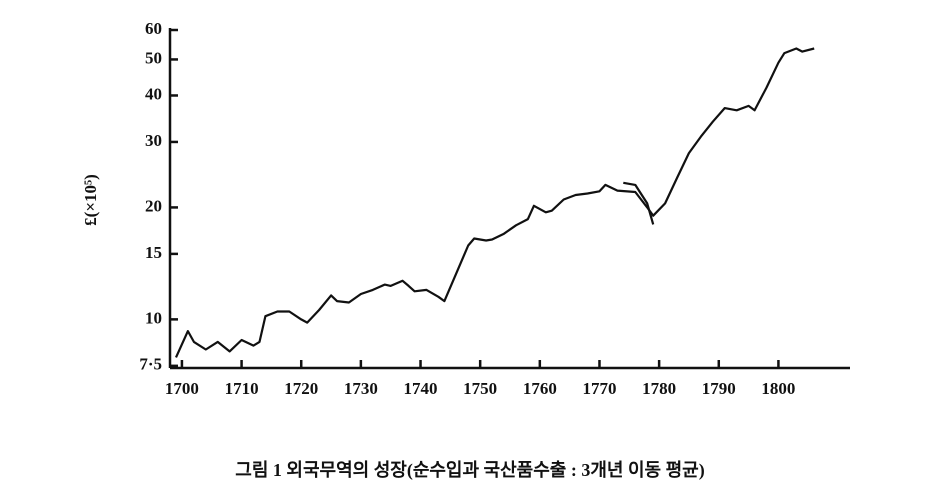 The height and width of the screenshot is (500, 941). What do you see at coordinates (153, 252) in the screenshot?
I see `y-tick-label: 15` at bounding box center [153, 252].